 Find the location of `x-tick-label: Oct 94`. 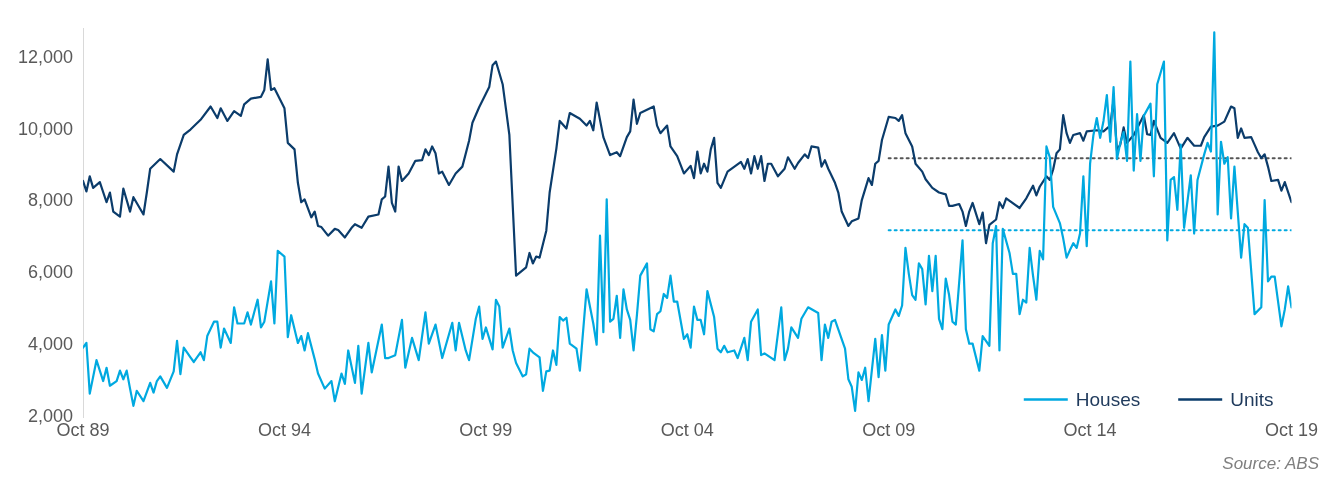

x-tick-label: Oct 94 is located at coordinates (284, 430).